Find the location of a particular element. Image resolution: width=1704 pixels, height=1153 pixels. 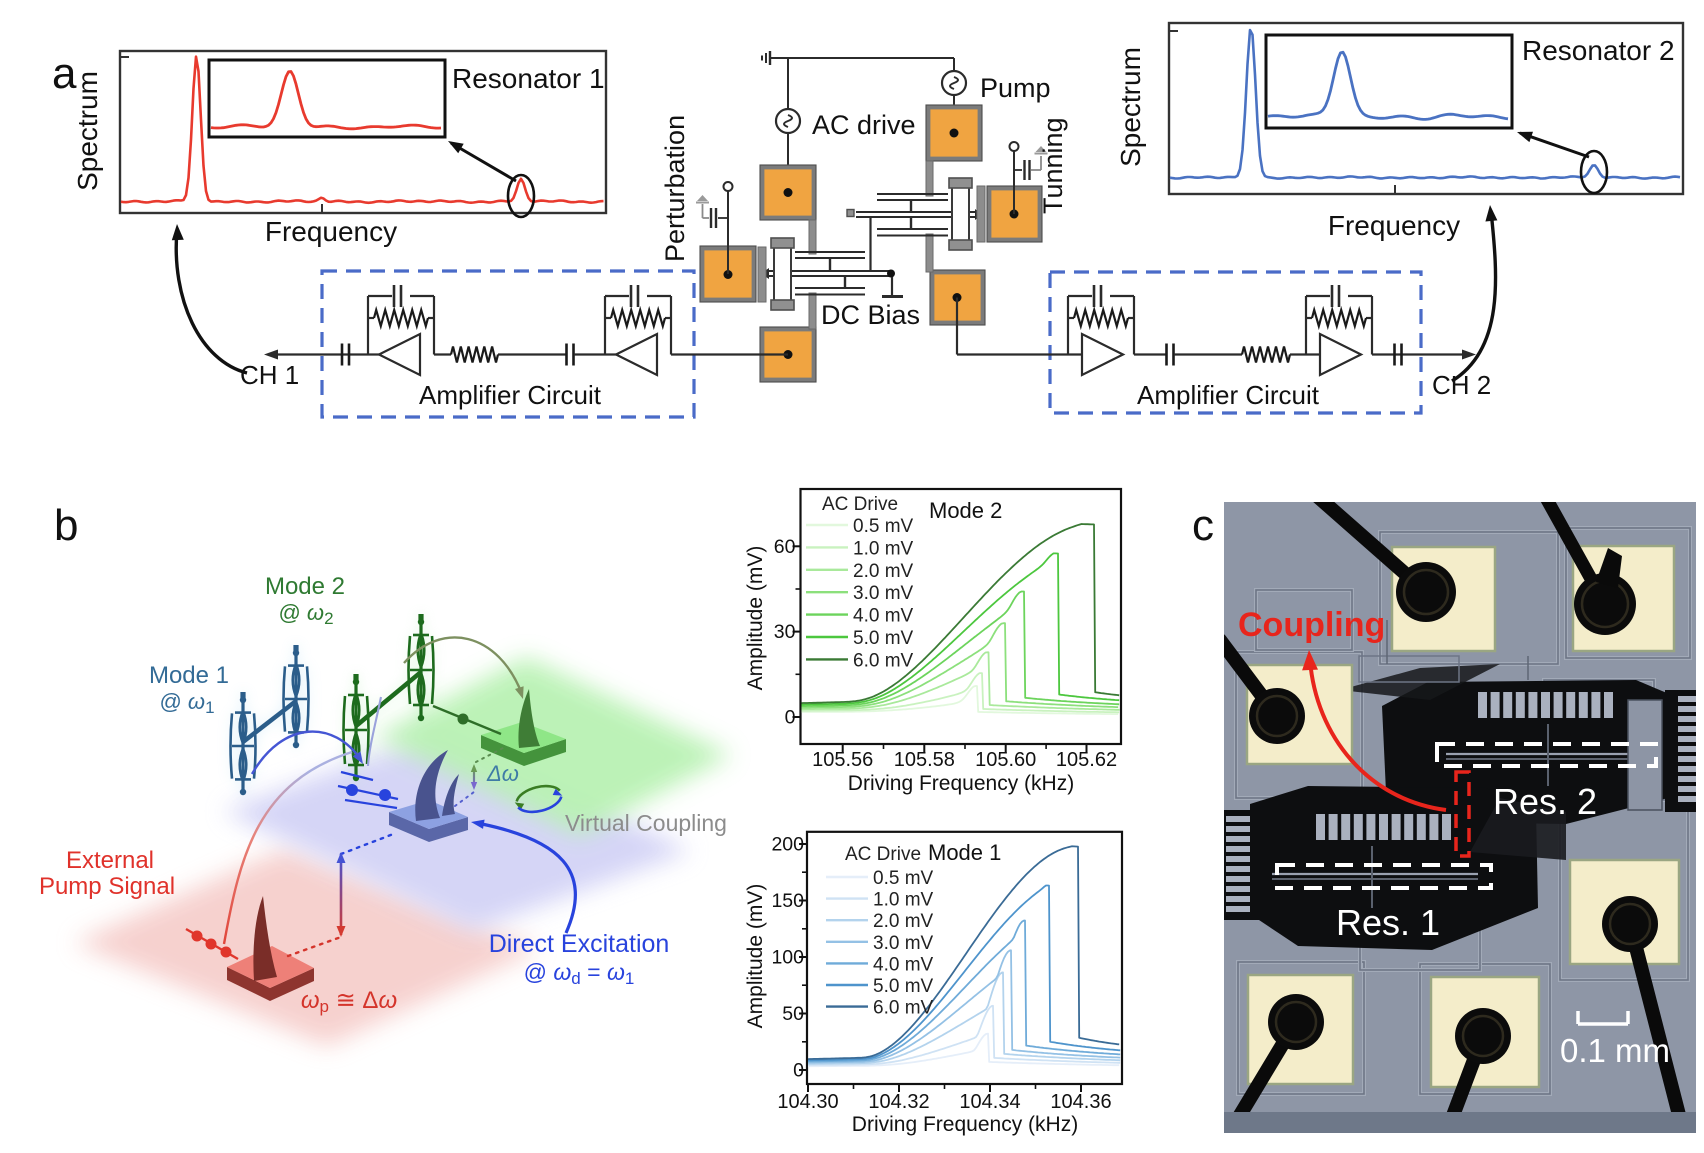

svg-text: Res. 2 is located at coordinates (1545, 801).